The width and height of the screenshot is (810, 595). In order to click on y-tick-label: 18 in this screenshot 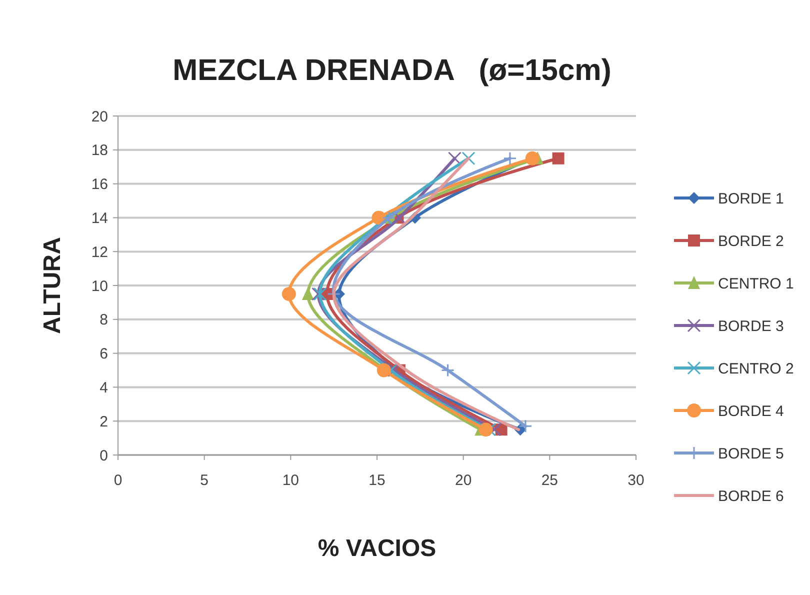, I will do `click(99, 151)`.